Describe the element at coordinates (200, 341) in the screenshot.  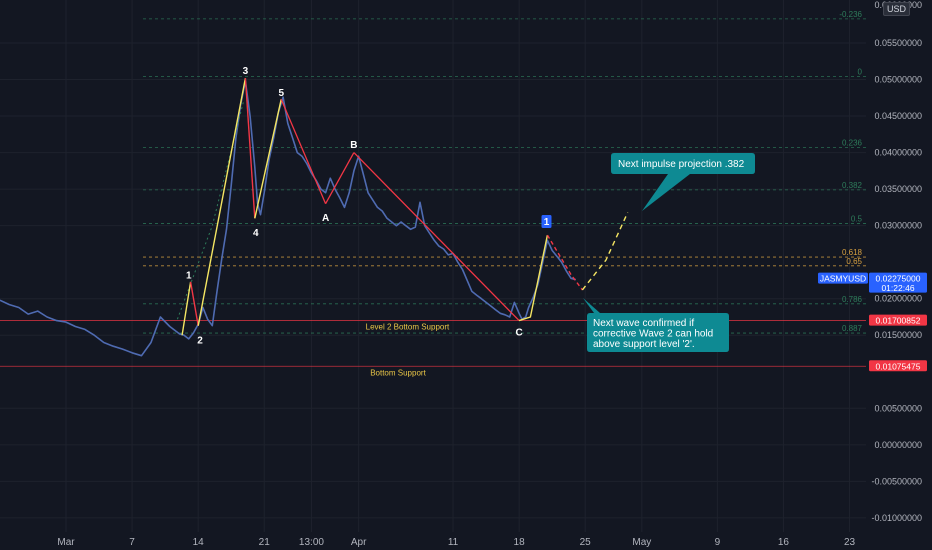
I see `wave-label: 2` at that location.